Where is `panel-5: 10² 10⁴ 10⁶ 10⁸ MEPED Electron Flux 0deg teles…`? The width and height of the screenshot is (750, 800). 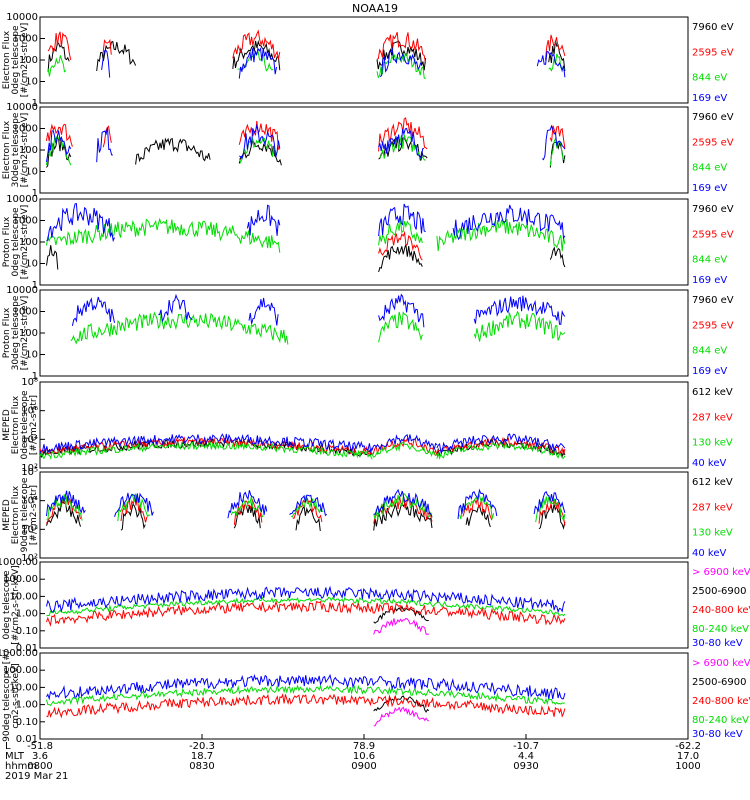
panel-5: 10² 10⁴ 10⁶ 10⁸ MEPED Electron Flux 0deg teles… is located at coordinates (367, 425).